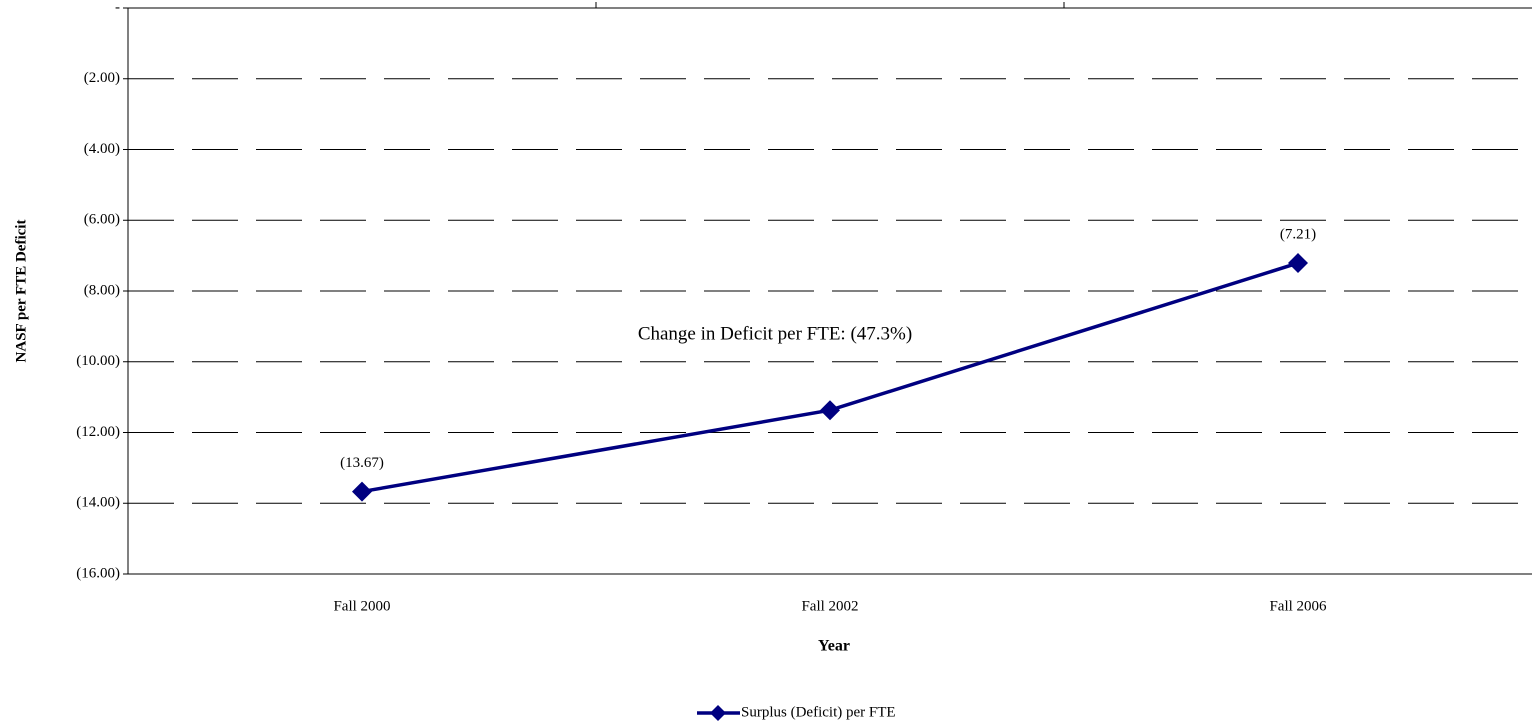 The height and width of the screenshot is (721, 1533). I want to click on legend-marker, so click(718, 713).